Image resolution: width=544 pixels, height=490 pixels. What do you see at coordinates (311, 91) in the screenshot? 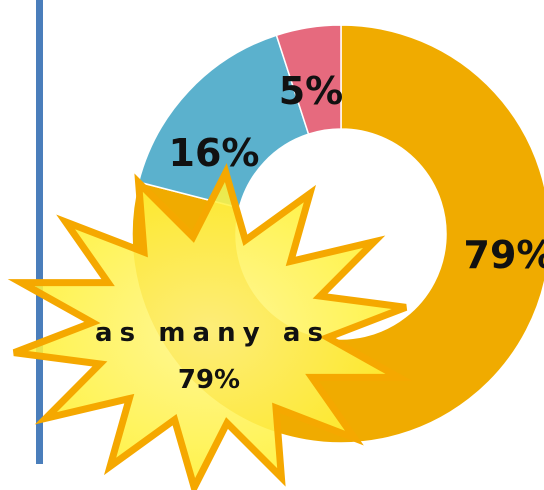
I see `slice-label-small: 5%` at bounding box center [311, 91].